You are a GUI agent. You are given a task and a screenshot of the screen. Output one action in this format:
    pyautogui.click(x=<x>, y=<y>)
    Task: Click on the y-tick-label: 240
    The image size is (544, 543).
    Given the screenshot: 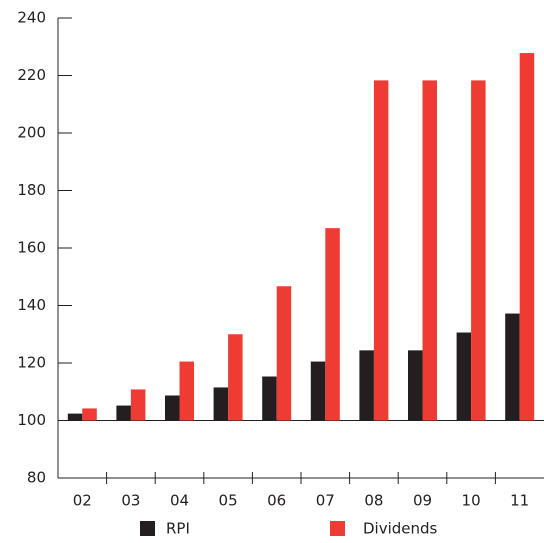 What is the action you would take?
    pyautogui.click(x=31, y=18)
    